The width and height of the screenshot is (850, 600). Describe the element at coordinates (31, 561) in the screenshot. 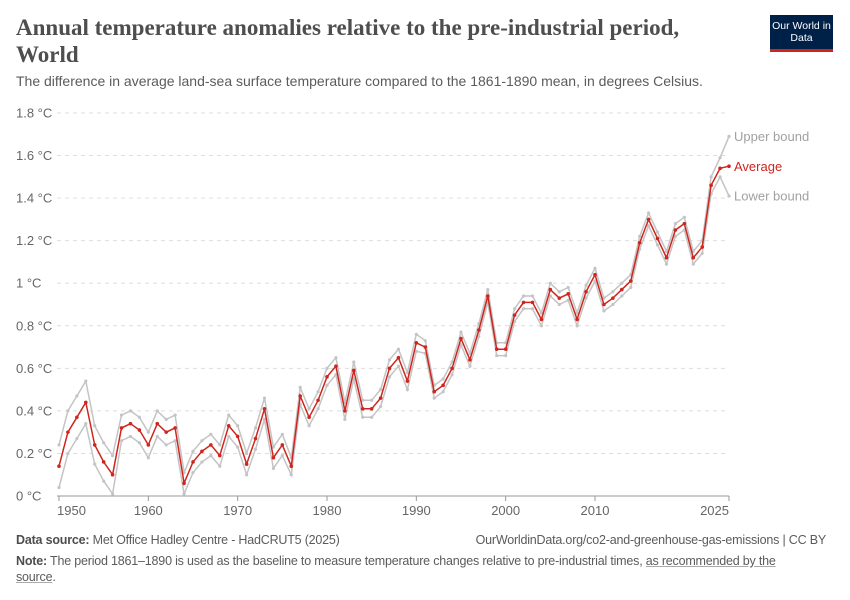

I see `note-label: Note:` at that location.